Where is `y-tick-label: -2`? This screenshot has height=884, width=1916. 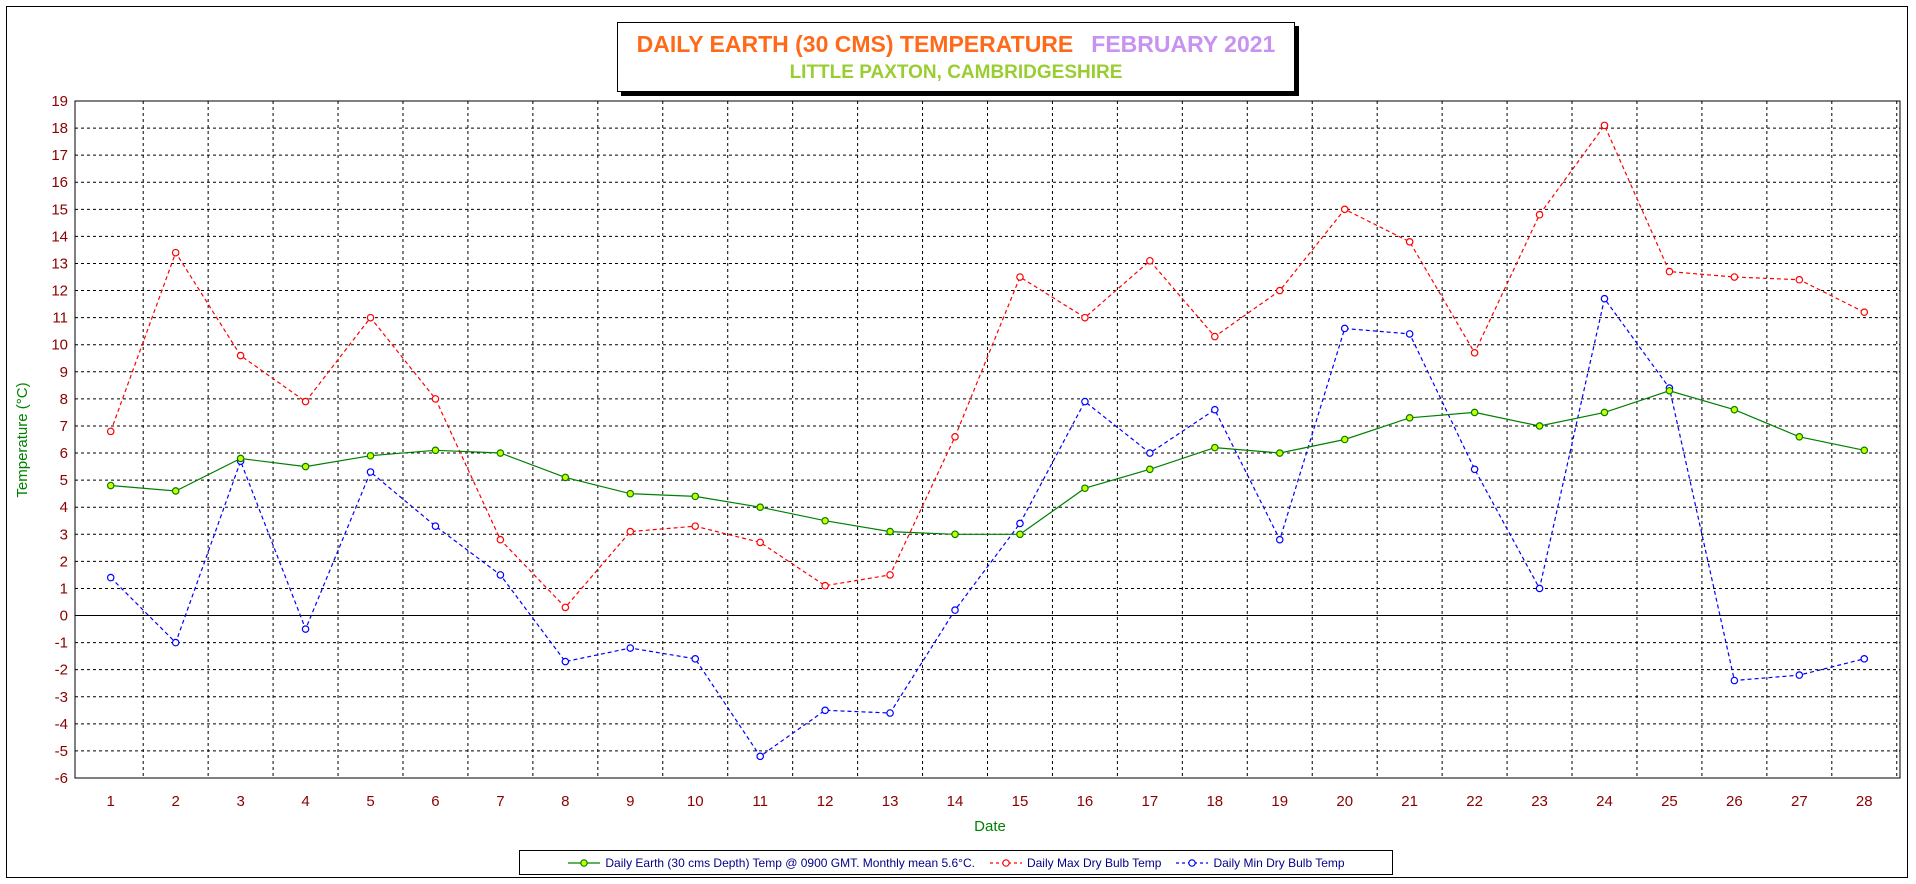 y-tick-label: -2 is located at coordinates (61, 670).